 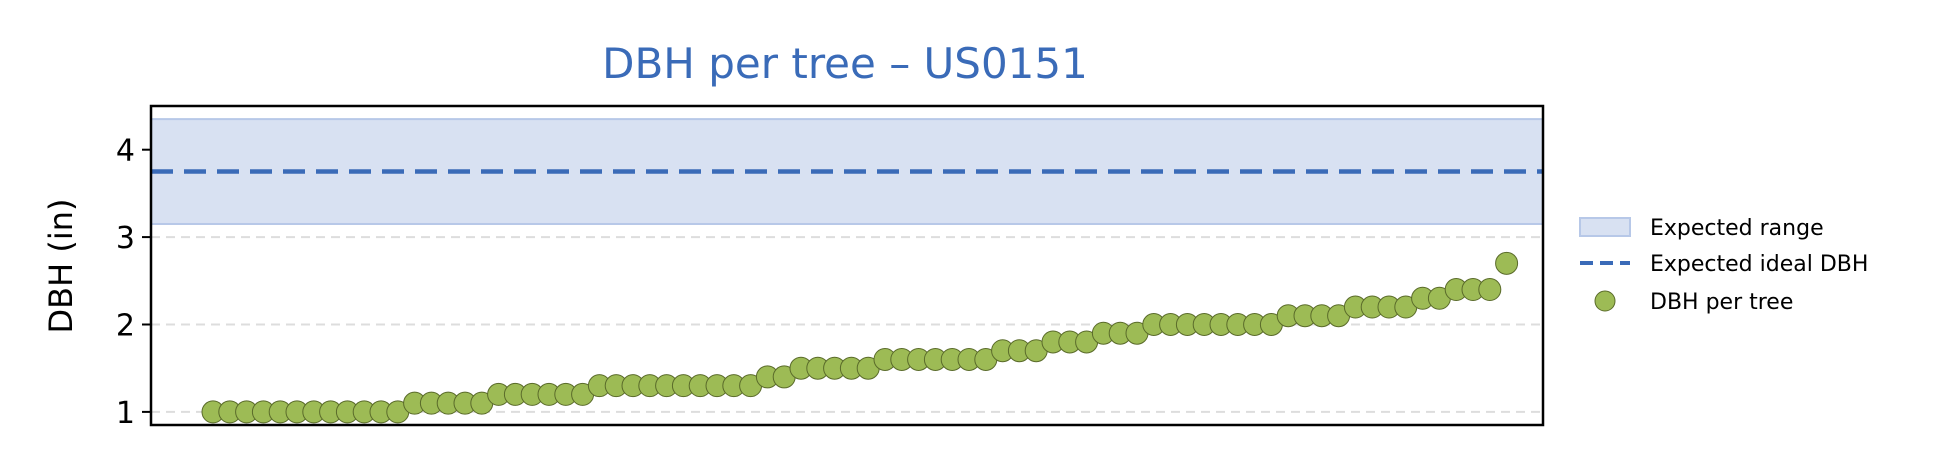 I want to click on legend-label-expected-ideal: Expected ideal DBH, so click(x=1759, y=264).